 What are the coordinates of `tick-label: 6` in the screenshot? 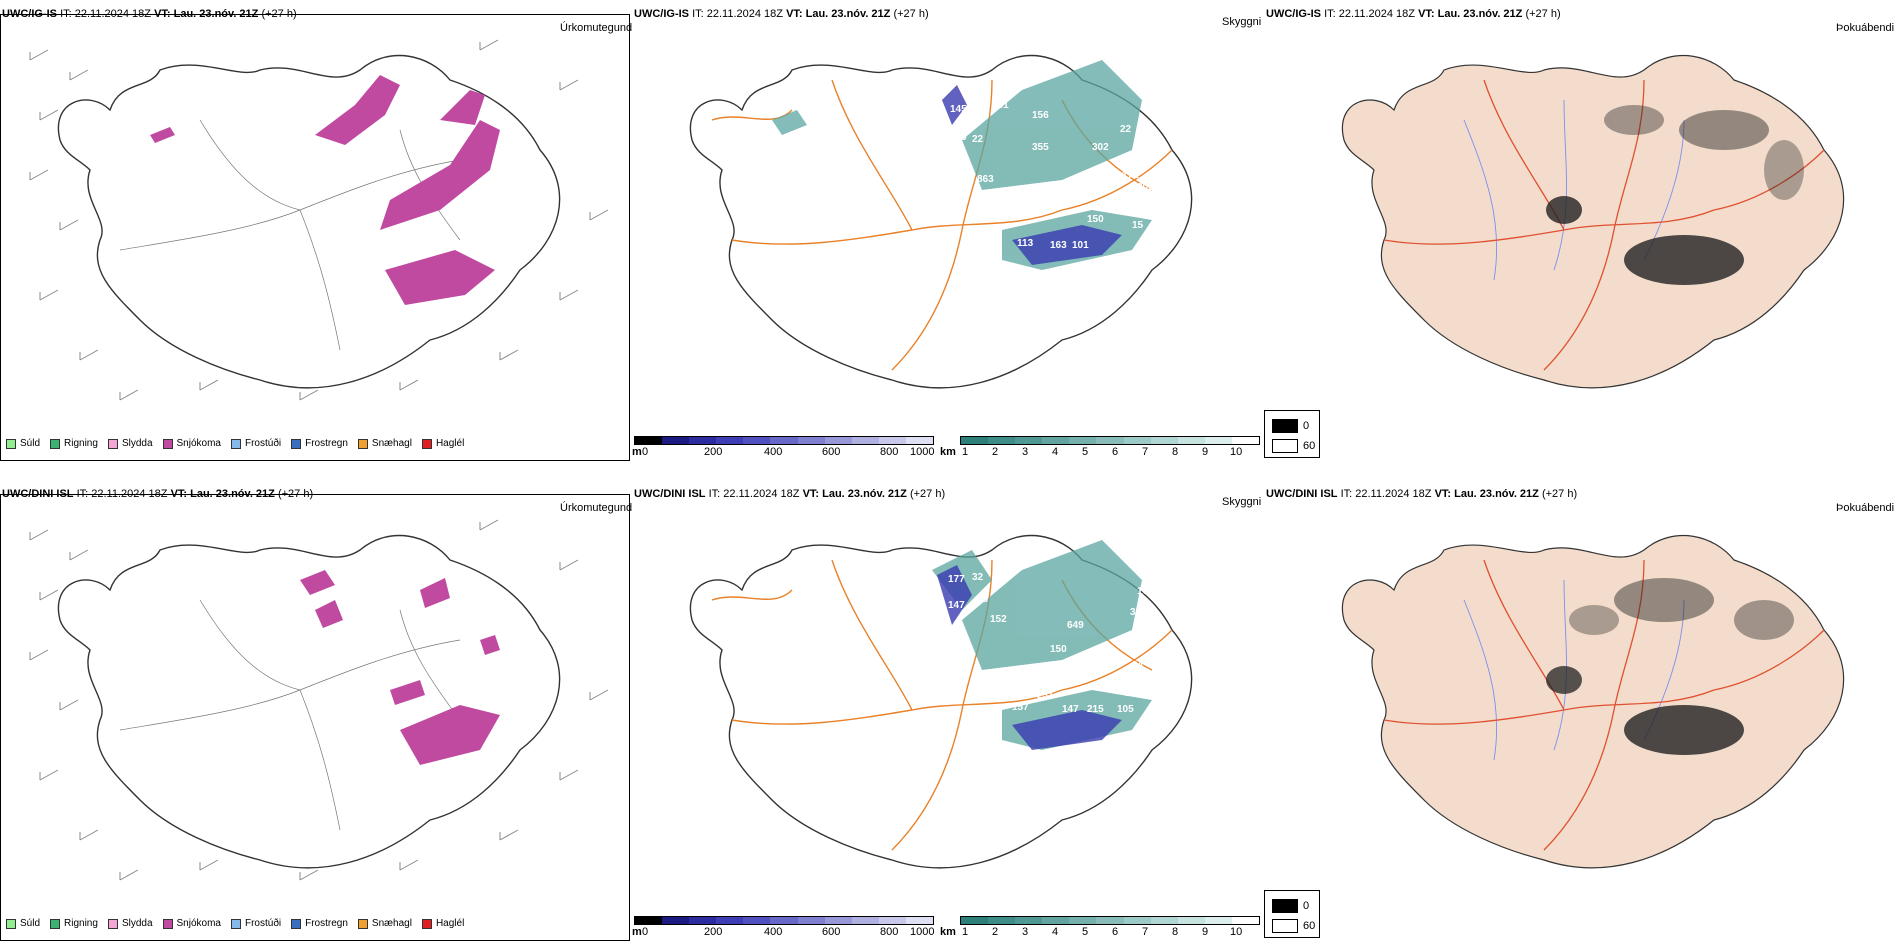 It's located at (1115, 932).